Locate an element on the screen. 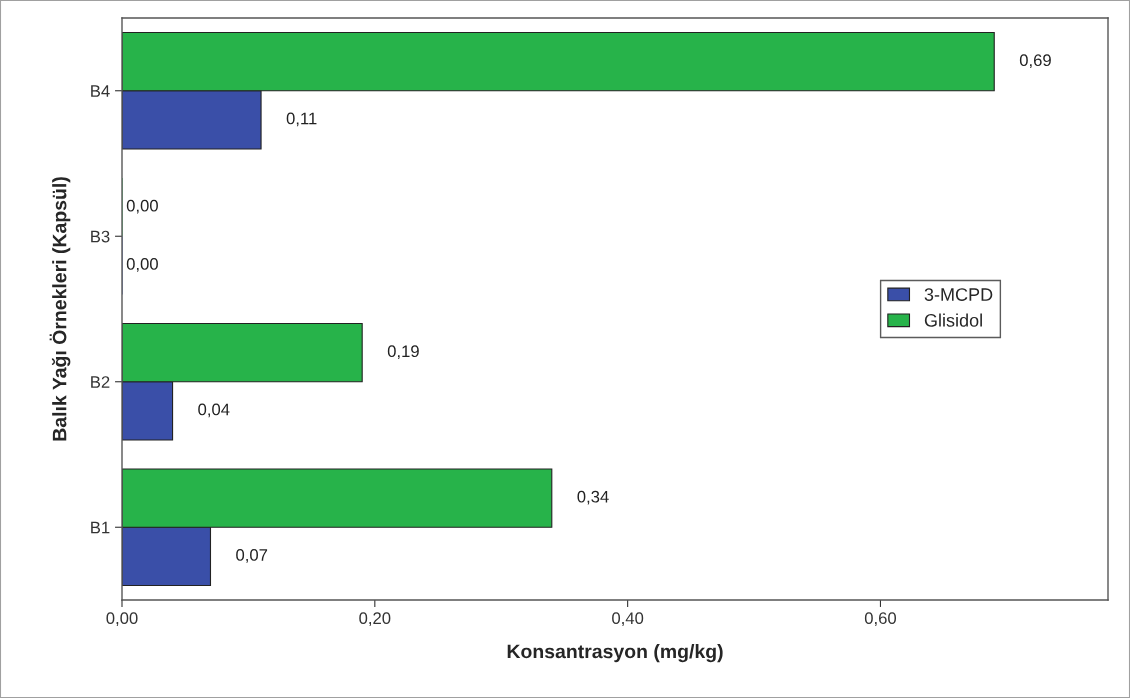 This screenshot has height=698, width=1130. y-tick-label: B4 is located at coordinates (100, 91).